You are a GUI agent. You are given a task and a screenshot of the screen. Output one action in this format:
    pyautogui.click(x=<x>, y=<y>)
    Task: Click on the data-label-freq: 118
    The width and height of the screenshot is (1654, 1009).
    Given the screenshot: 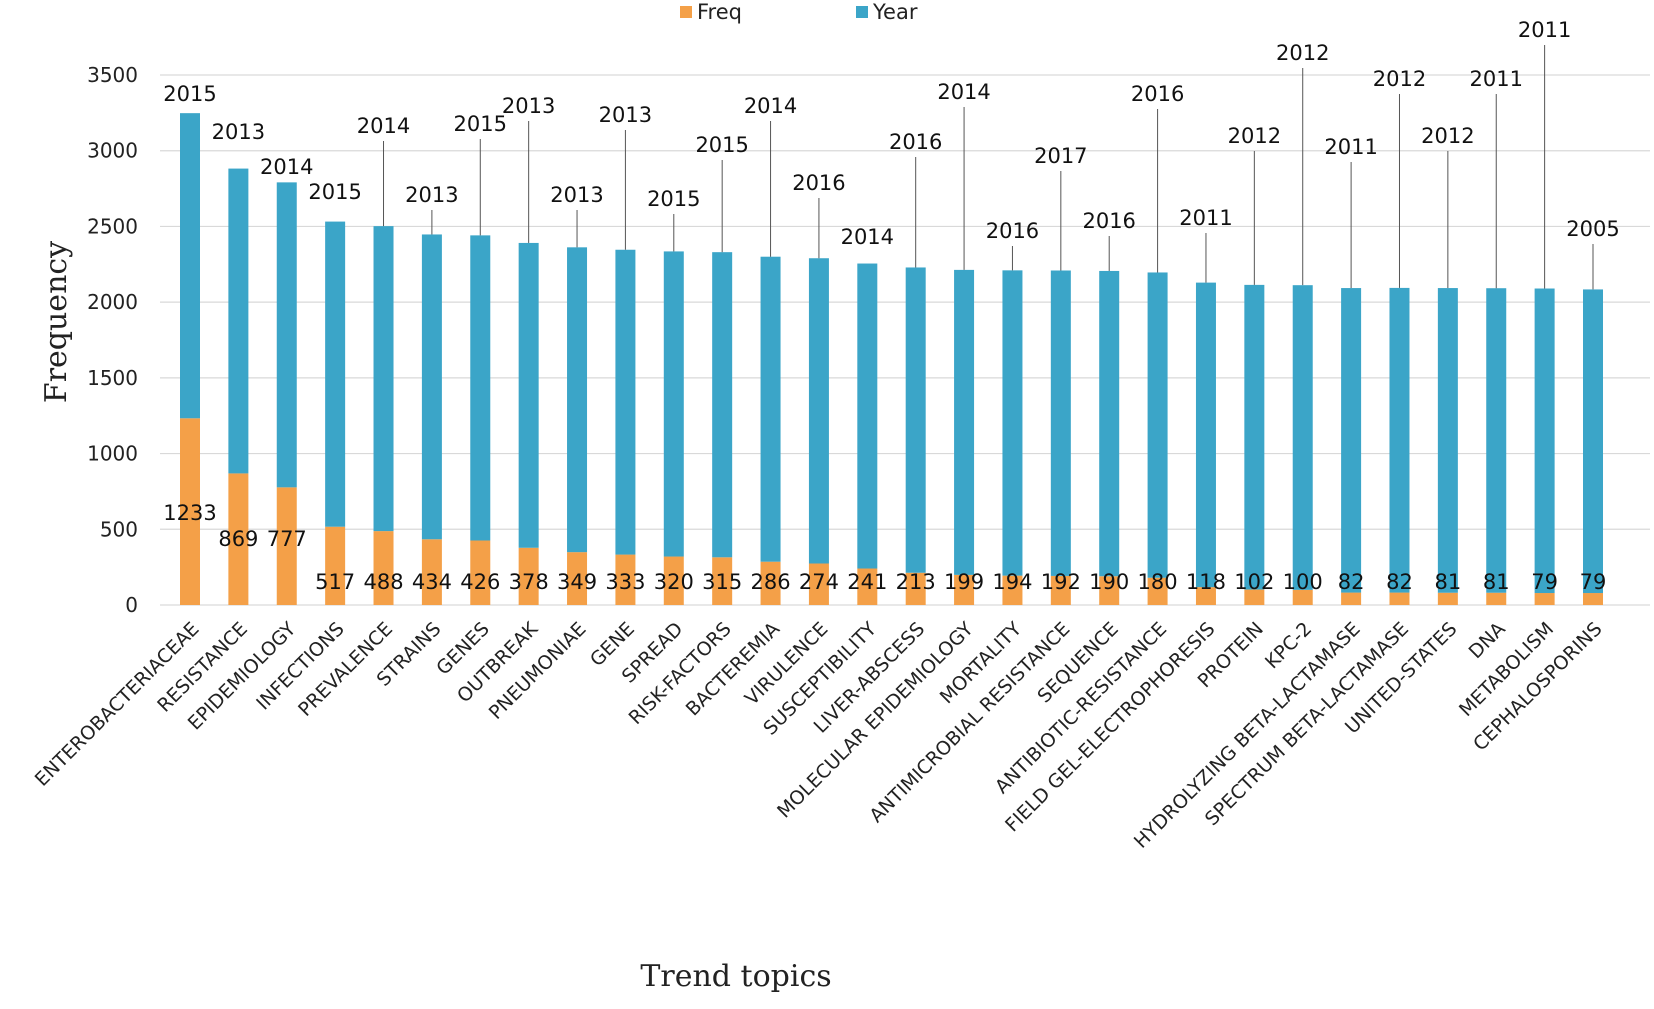 What is the action you would take?
    pyautogui.click(x=1206, y=582)
    